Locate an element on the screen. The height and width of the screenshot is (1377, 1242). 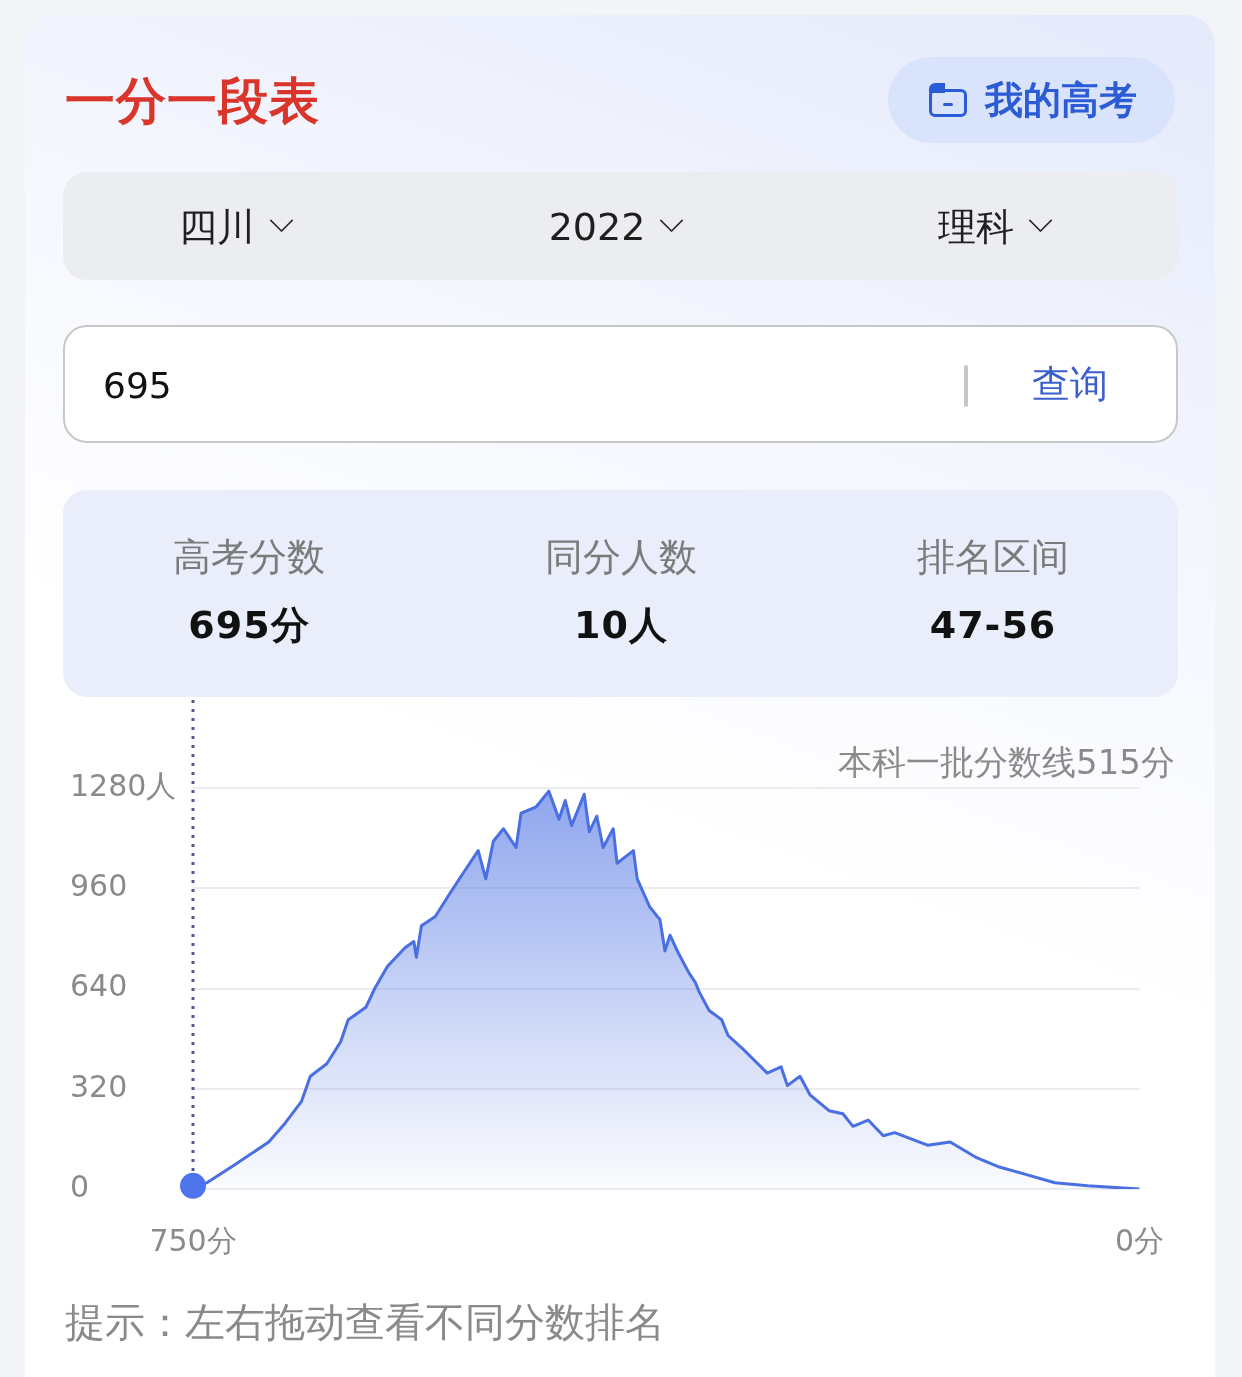
text: 同分人数 is located at coordinates (621, 557).